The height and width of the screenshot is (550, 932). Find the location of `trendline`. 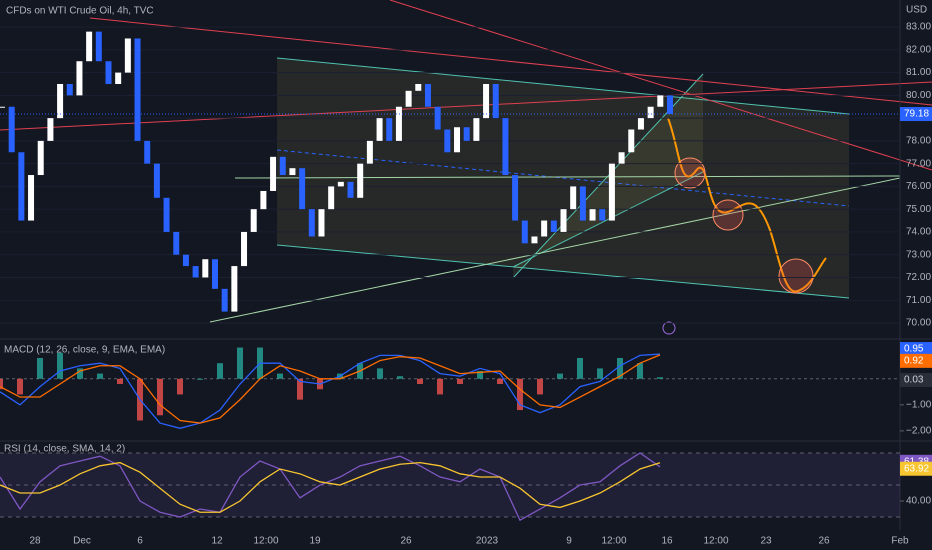

trendline is located at coordinates (510, 61).